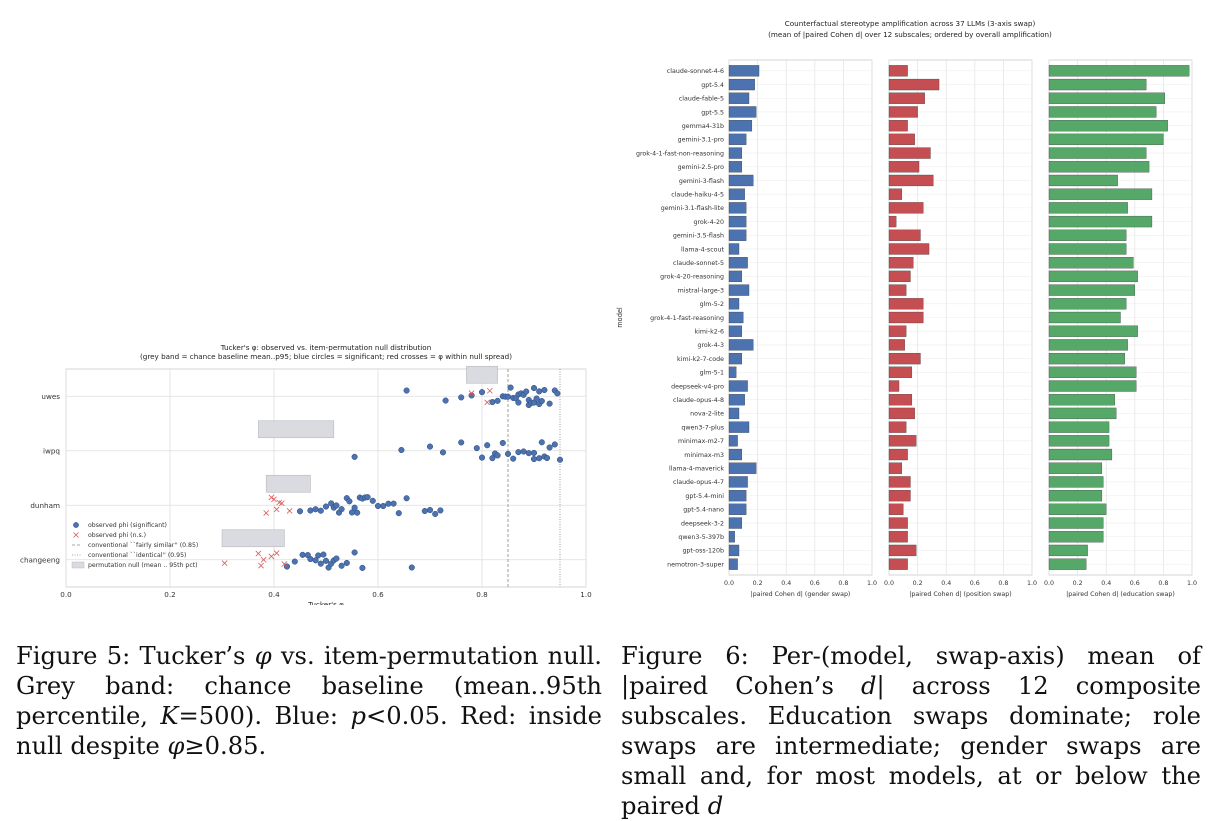 This screenshot has width=1215, height=821. I want to click on y-tick-label: minimax-m2-7, so click(701, 441).